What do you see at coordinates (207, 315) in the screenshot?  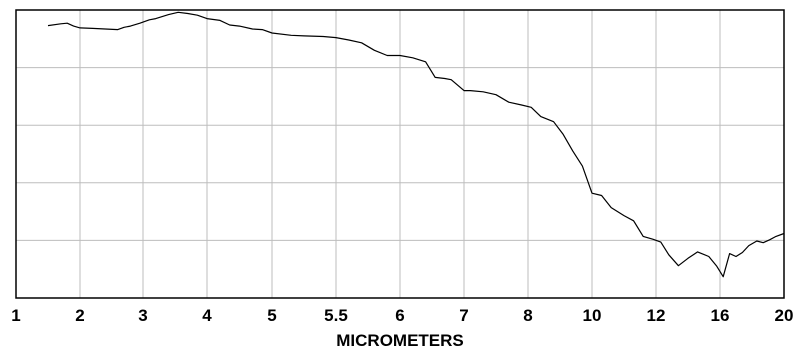 I see `x-tick-label: 4` at bounding box center [207, 315].